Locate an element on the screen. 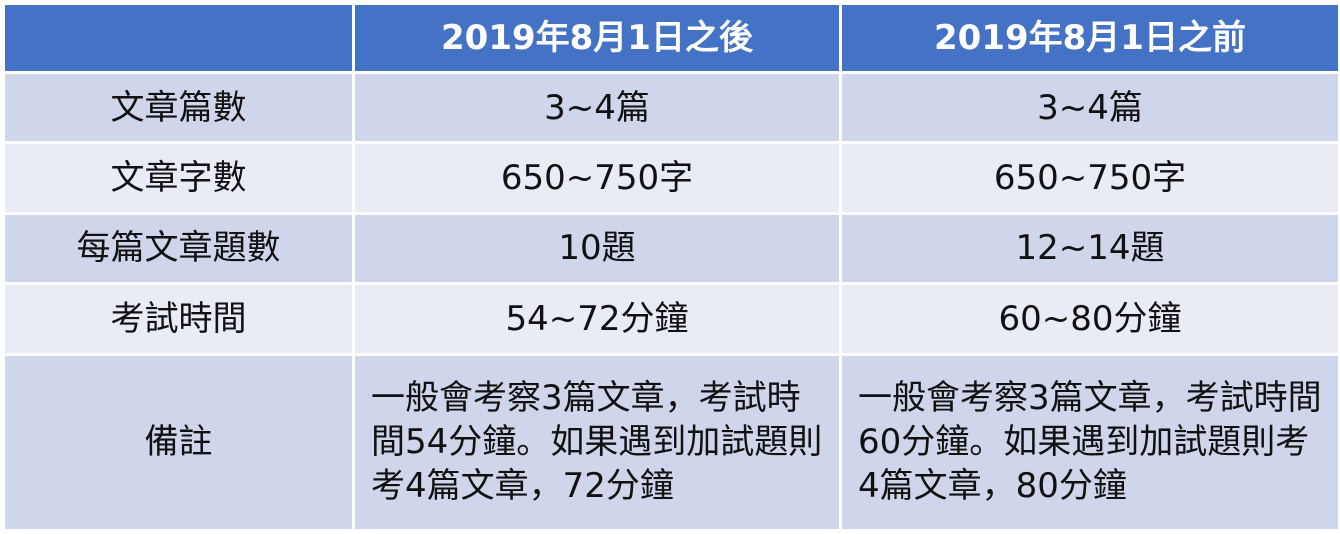 Image resolution: width=1340 pixels, height=534 pixels. table-row: 文章篇數 3~4篇 3~4篇 is located at coordinates (671, 107).